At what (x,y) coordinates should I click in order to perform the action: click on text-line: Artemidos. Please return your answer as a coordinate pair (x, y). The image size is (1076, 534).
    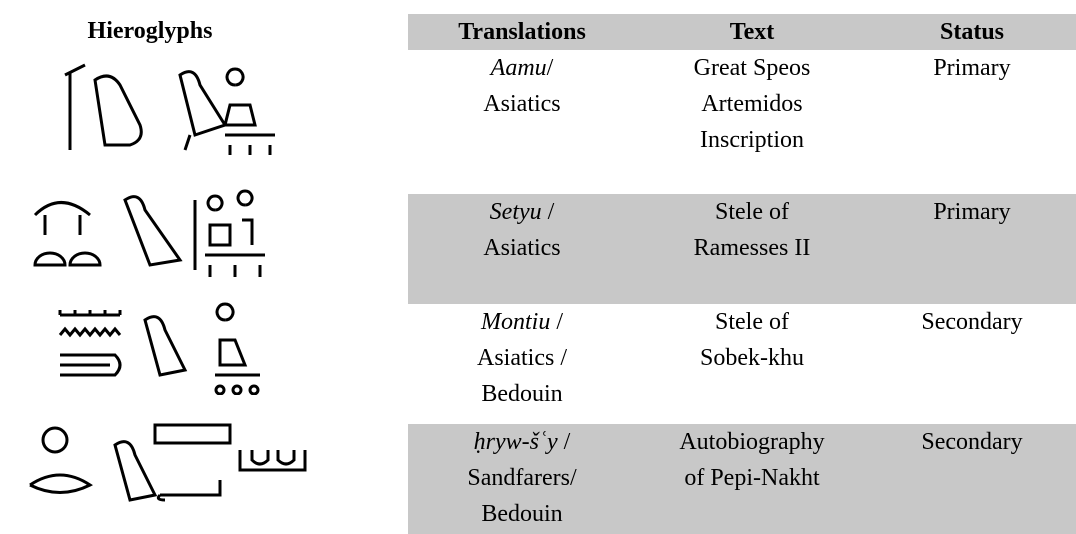
    Looking at the image, I should click on (752, 104).